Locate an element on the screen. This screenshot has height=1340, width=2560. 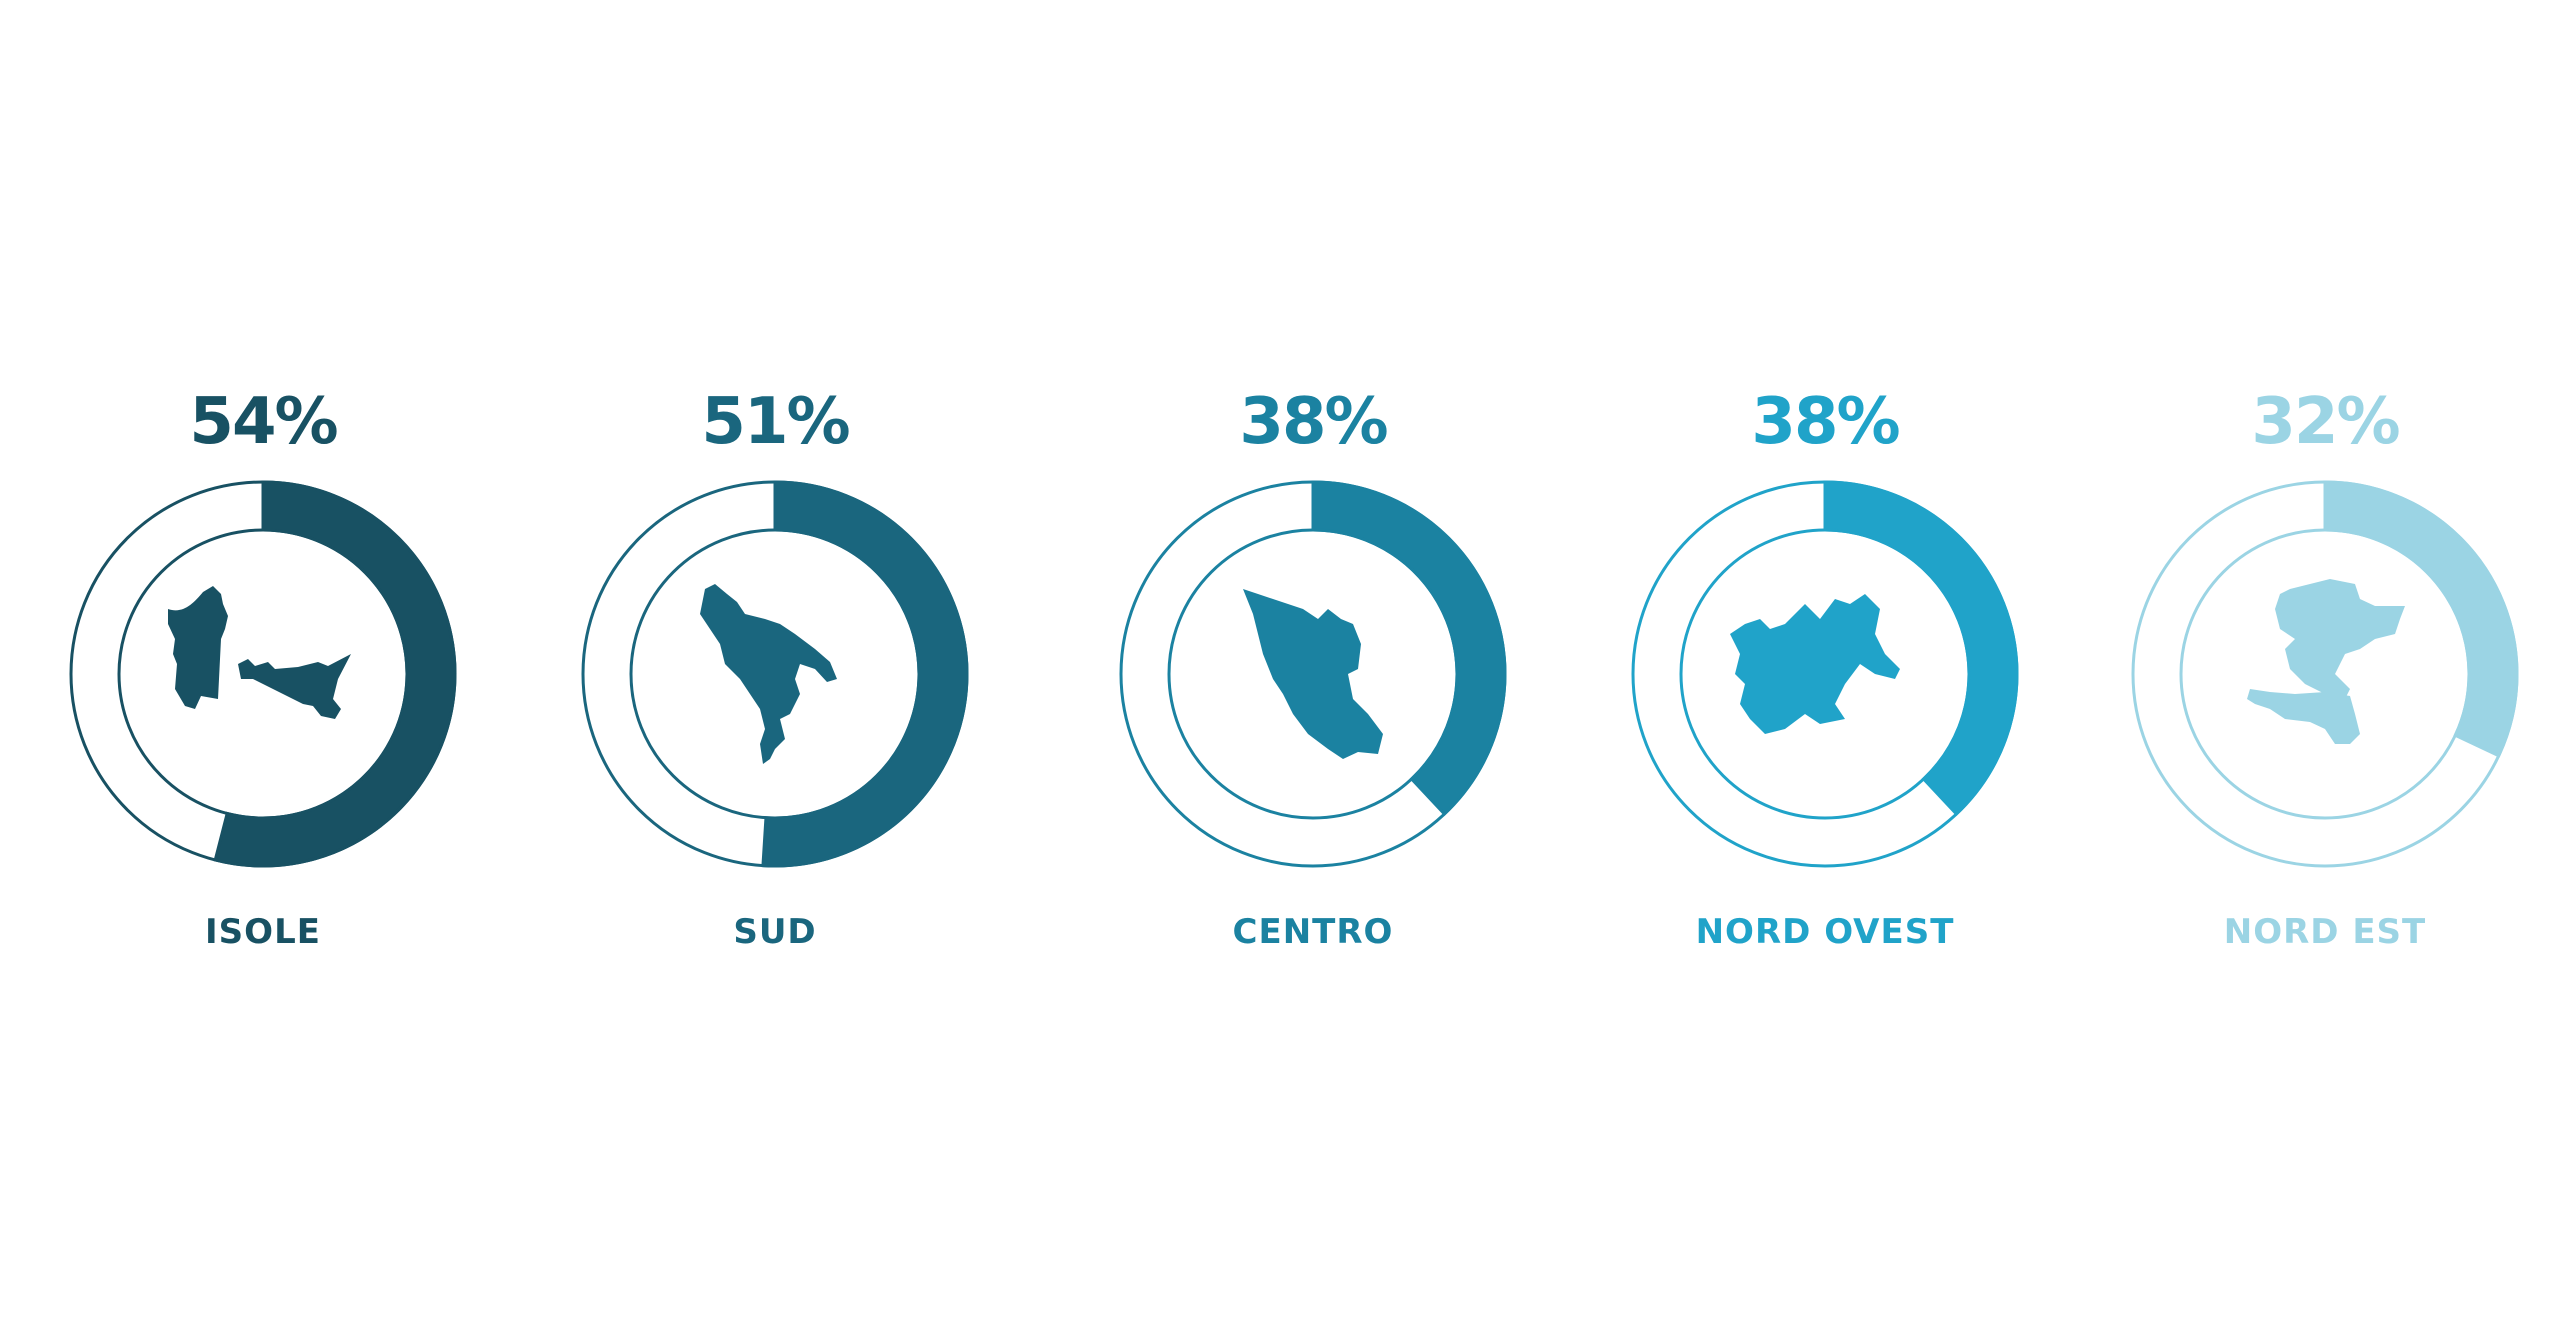
region-label: CENTRO is located at coordinates (1313, 932).